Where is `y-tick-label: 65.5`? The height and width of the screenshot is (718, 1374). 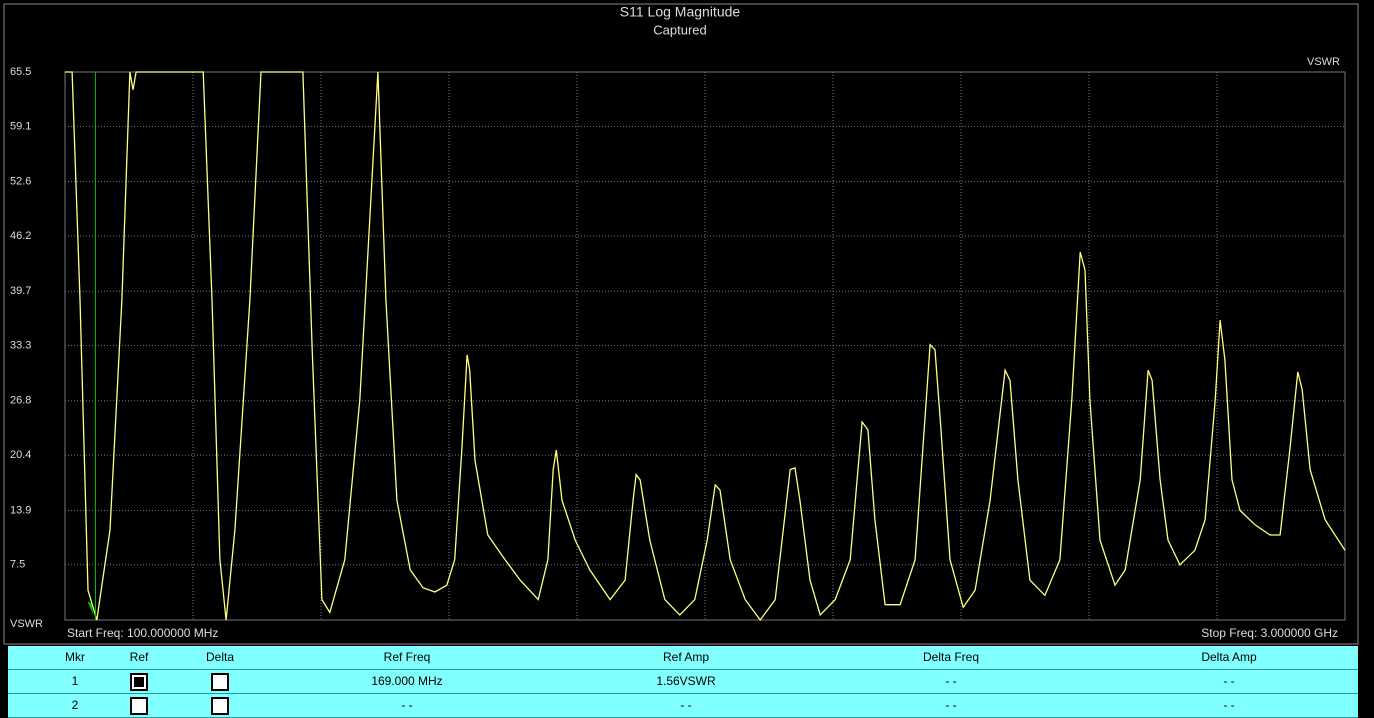
y-tick-label: 65.5 is located at coordinates (20, 72).